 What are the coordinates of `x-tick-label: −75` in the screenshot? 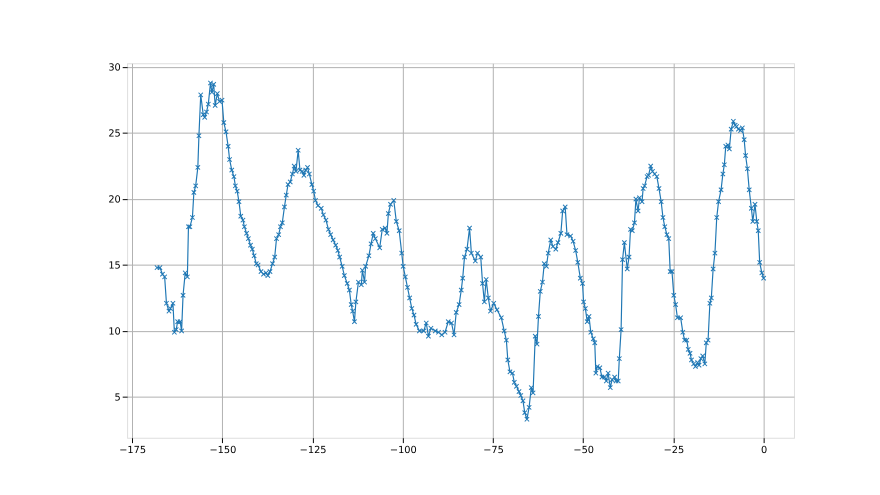 It's located at (493, 450).